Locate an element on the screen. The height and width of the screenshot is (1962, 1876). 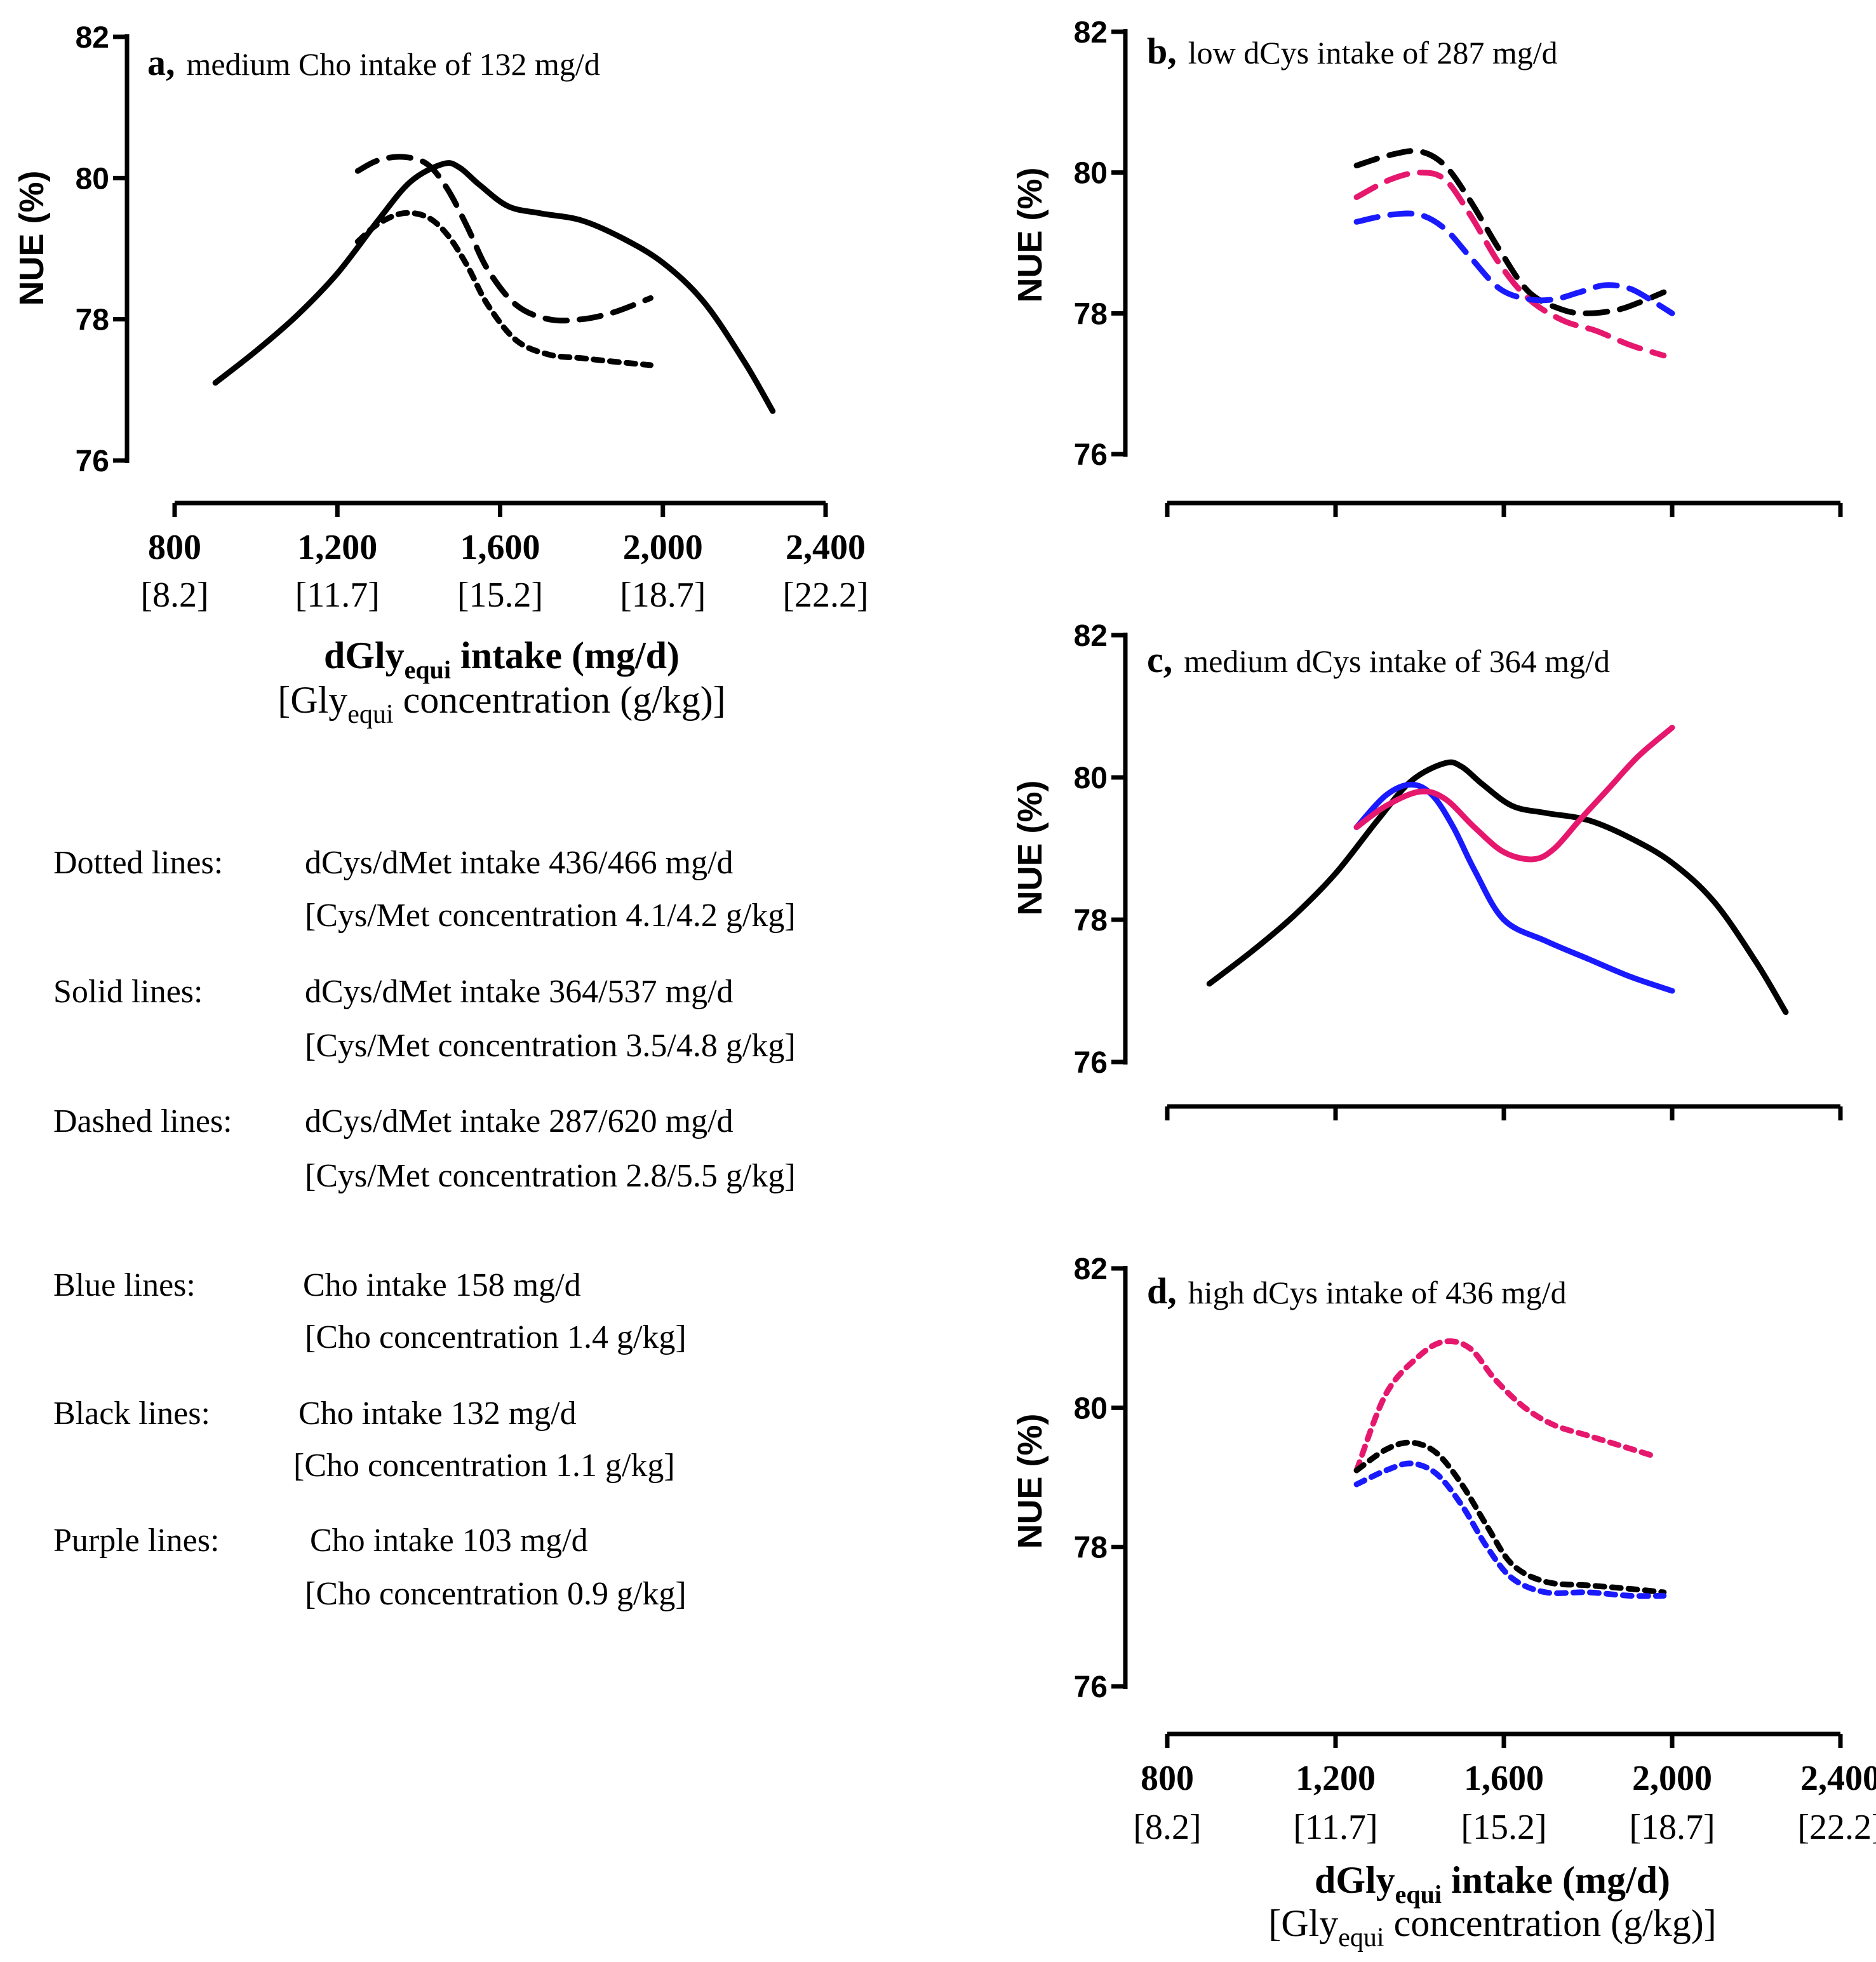
legend-line1-dotted: dCys/dMet intake 436/466 mg/d is located at coordinates (519, 863).